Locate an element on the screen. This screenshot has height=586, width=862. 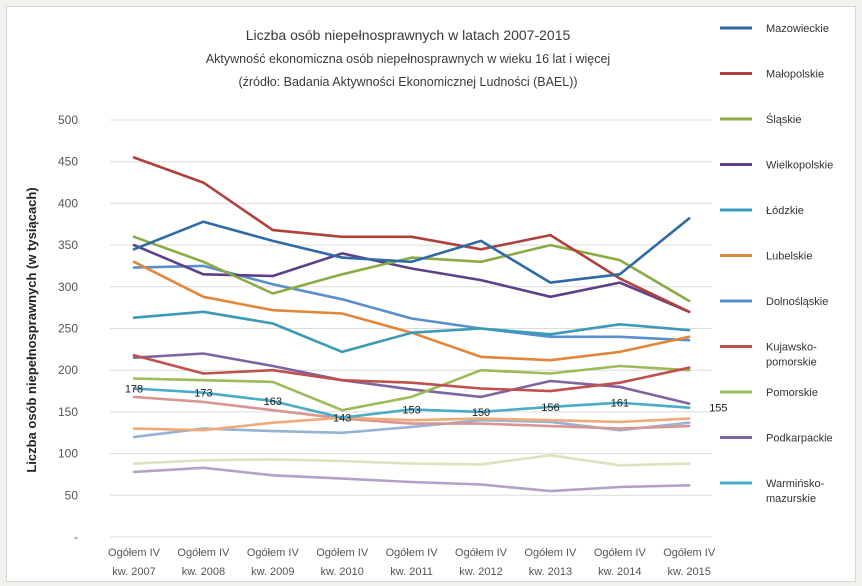
y-tick-label: 100 is located at coordinates (68, 454).